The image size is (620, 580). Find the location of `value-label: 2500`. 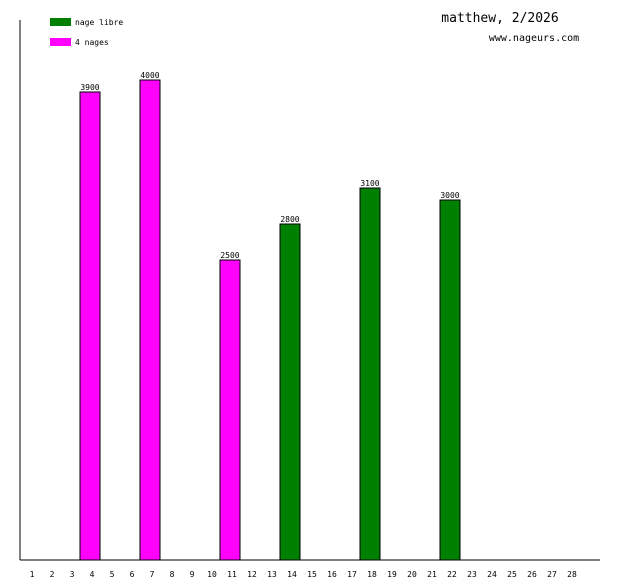

value-label: 2500 is located at coordinates (229, 255).